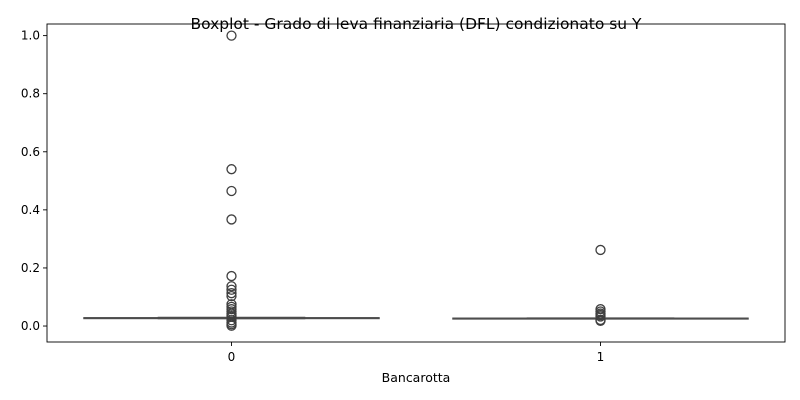  What do you see at coordinates (34, 181) in the screenshot?
I see `y-axis: 0.0 0.2 0.4 0.6 0.8 1.0` at bounding box center [34, 181].